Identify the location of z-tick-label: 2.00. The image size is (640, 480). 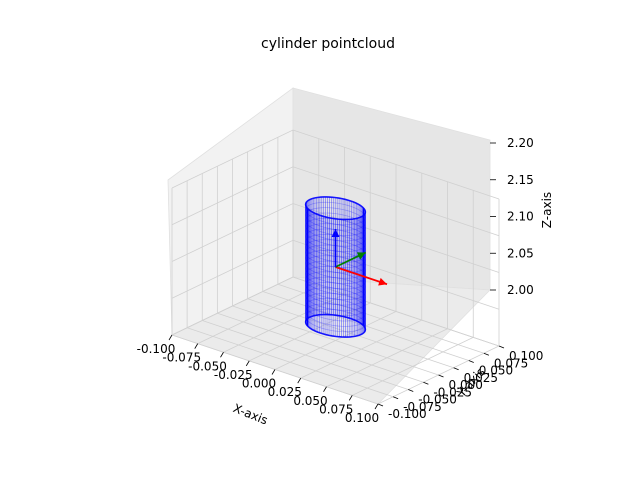
(520, 290).